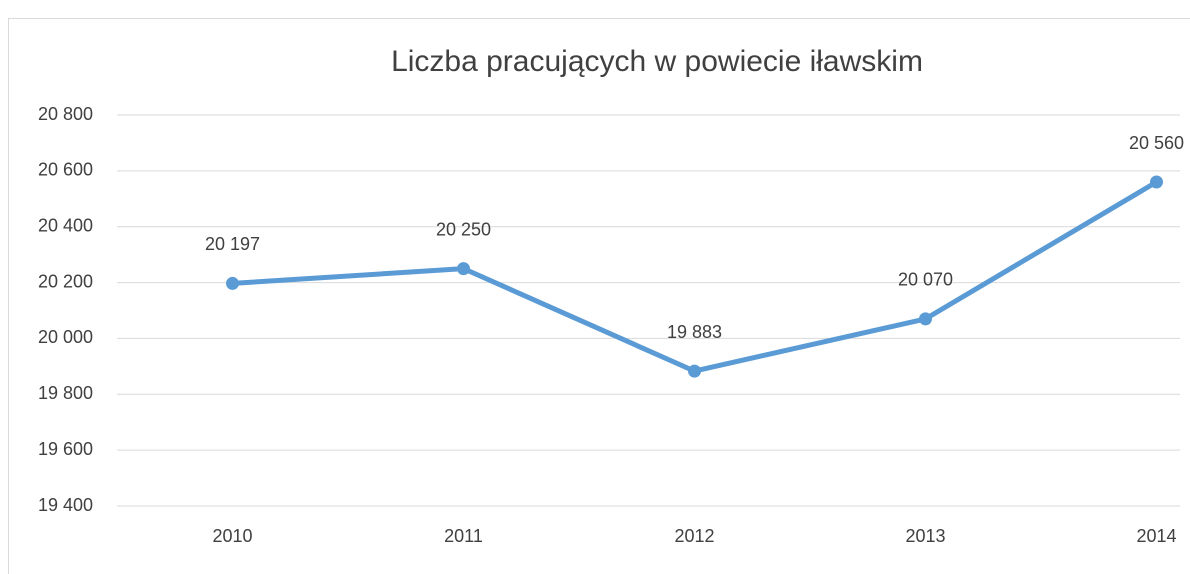 Image resolution: width=1190 pixels, height=574 pixels. Describe the element at coordinates (232, 244) in the screenshot. I see `data-label: 20 197` at that location.